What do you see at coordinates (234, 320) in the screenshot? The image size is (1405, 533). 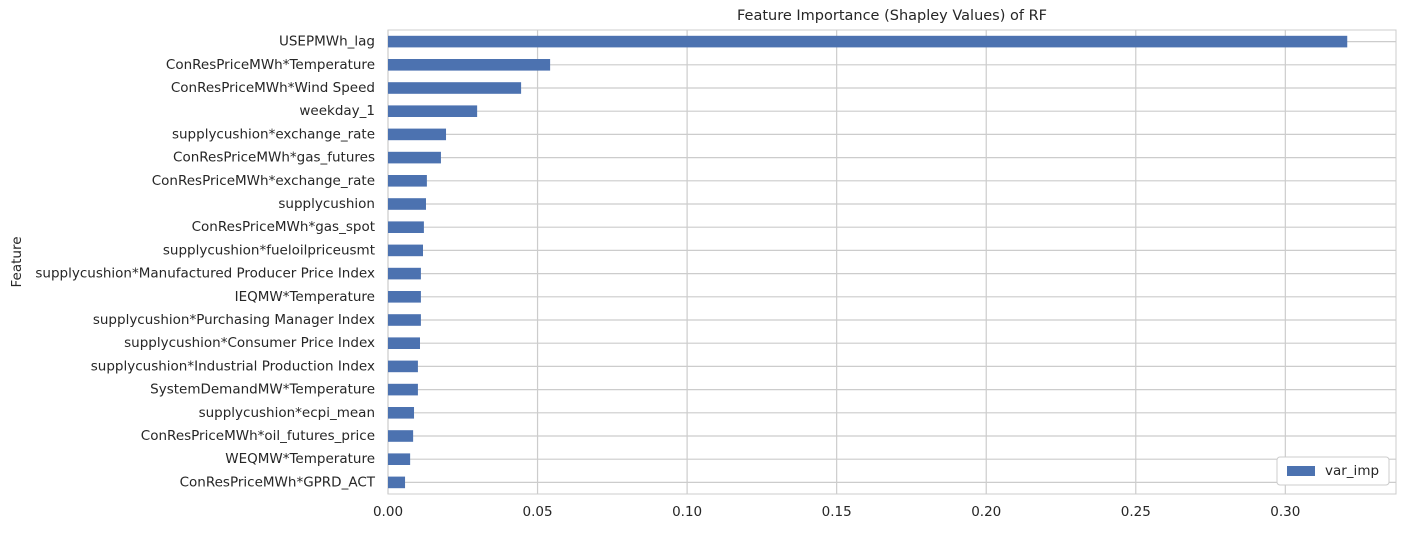 I see `y-tick-label: supplycushion*Purchasing Manager Index` at bounding box center [234, 320].